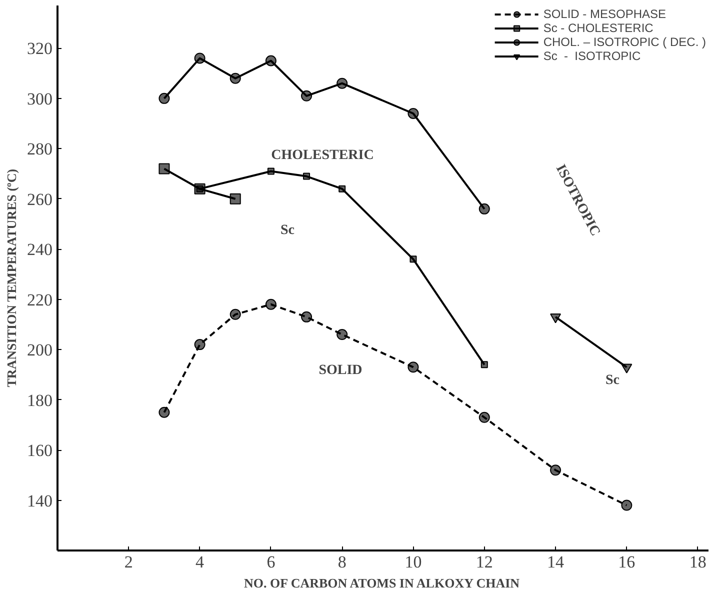 This screenshot has width=713, height=593. I want to click on x-tick-label: 16, so click(627, 562).